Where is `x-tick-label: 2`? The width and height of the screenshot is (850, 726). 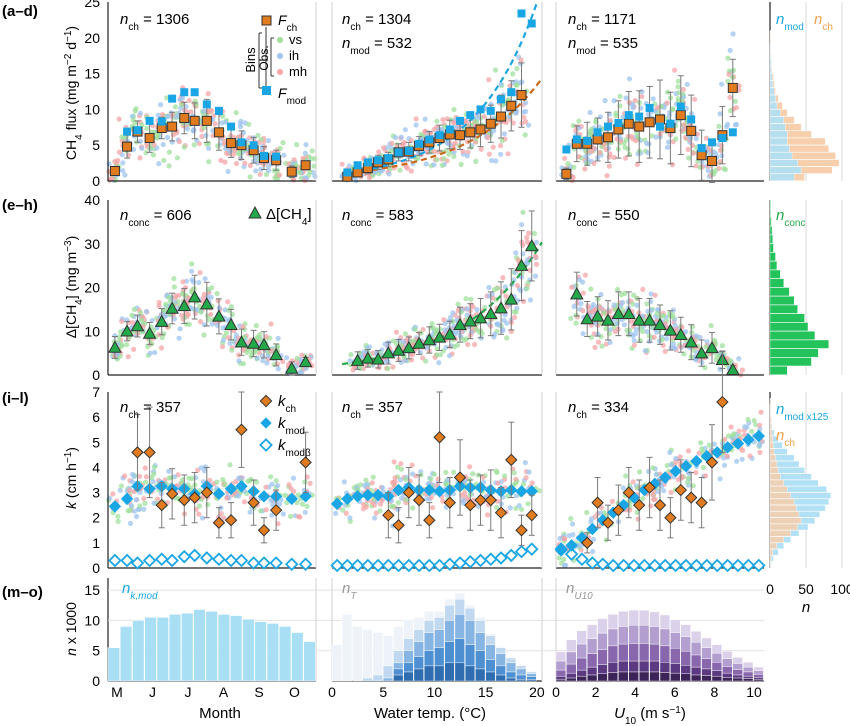
x-tick-label: 2 is located at coordinates (596, 692).